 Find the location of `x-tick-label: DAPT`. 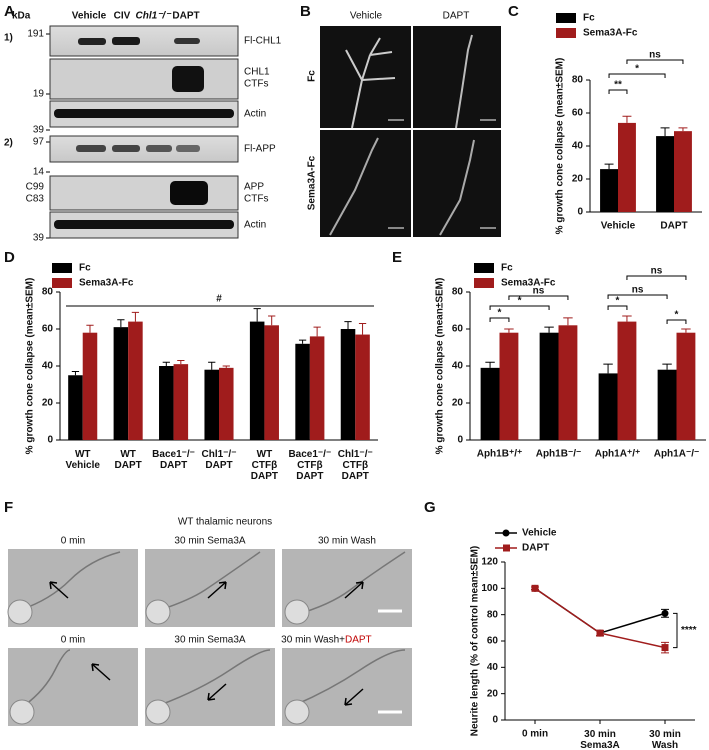

x-tick-label: DAPT is located at coordinates (673, 226).